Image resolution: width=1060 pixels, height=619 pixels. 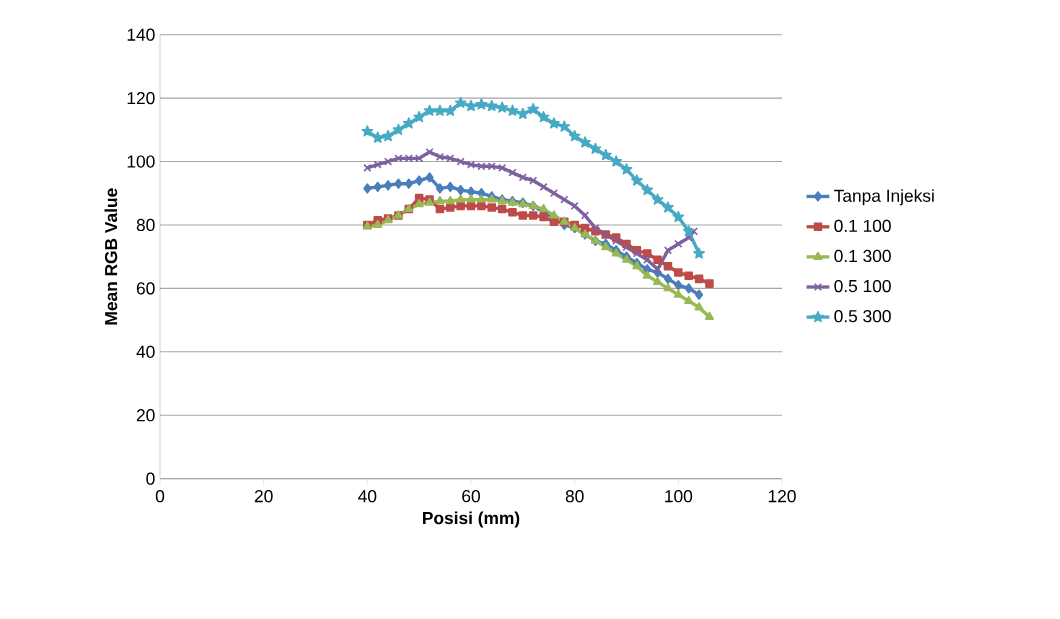 What do you see at coordinates (679, 496) in the screenshot?
I see `x-tick-label: 100` at bounding box center [679, 496].